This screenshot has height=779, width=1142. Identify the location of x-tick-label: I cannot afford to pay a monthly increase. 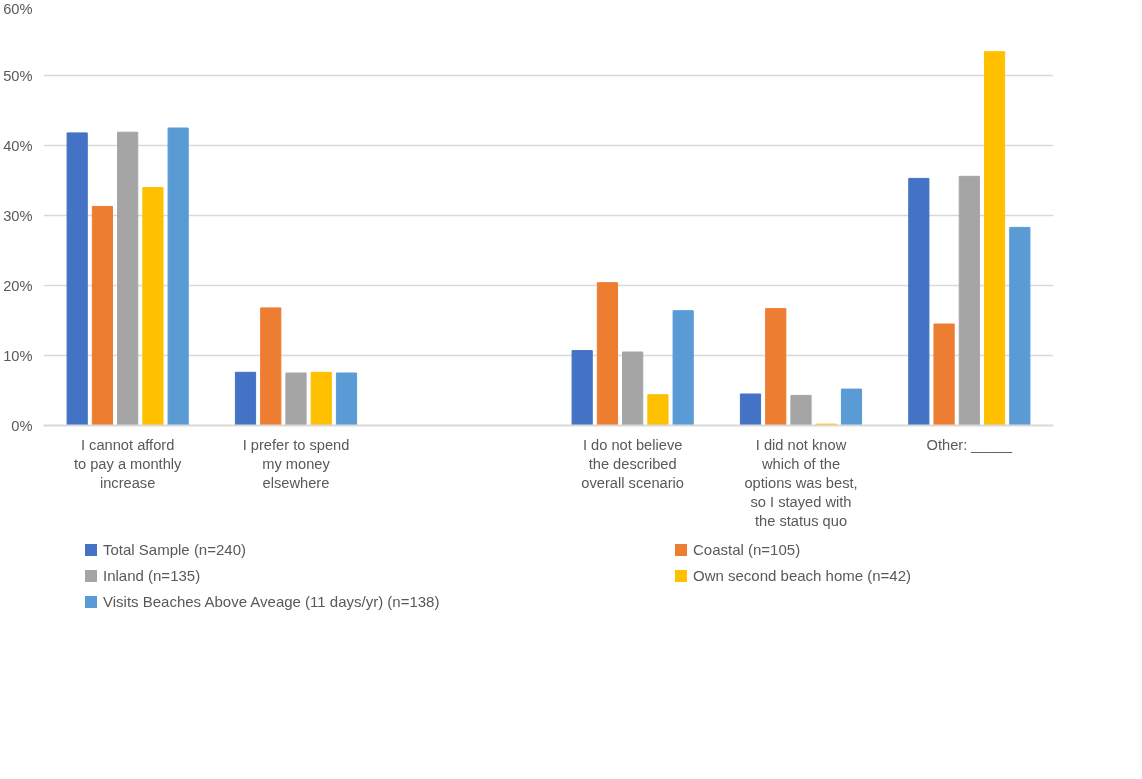
(128, 463).